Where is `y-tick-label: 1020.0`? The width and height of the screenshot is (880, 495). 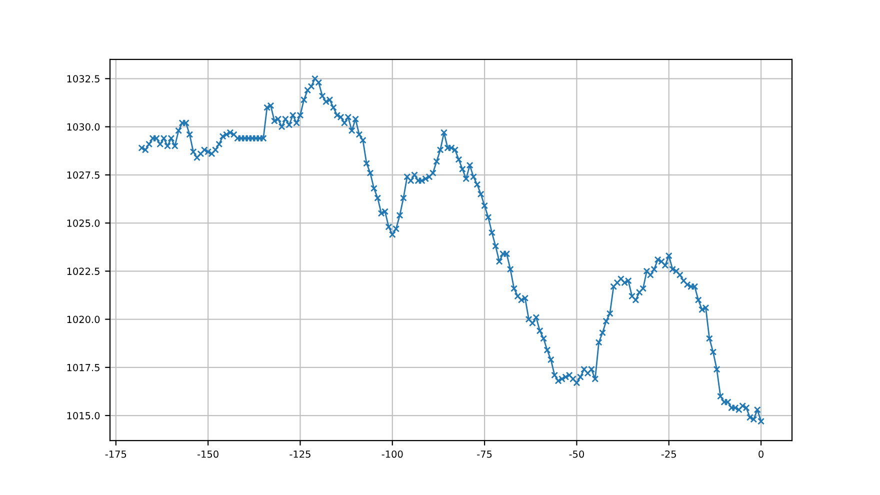
y-tick-label: 1020.0 is located at coordinates (83, 320).